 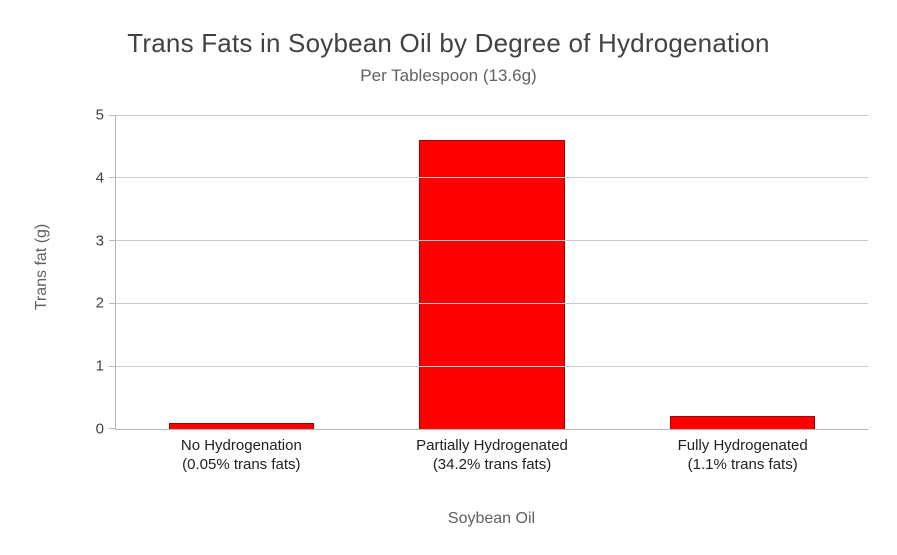 I want to click on x-category-label-1: Partially Hydrogenated (34.2% trans fats), so click(x=492, y=456).